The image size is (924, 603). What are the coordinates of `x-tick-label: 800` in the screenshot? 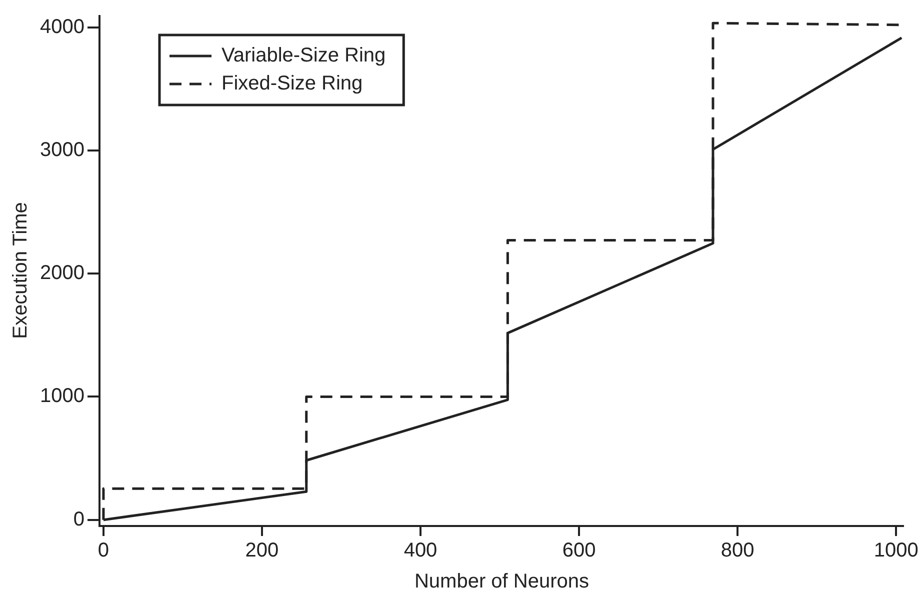 It's located at (737, 551).